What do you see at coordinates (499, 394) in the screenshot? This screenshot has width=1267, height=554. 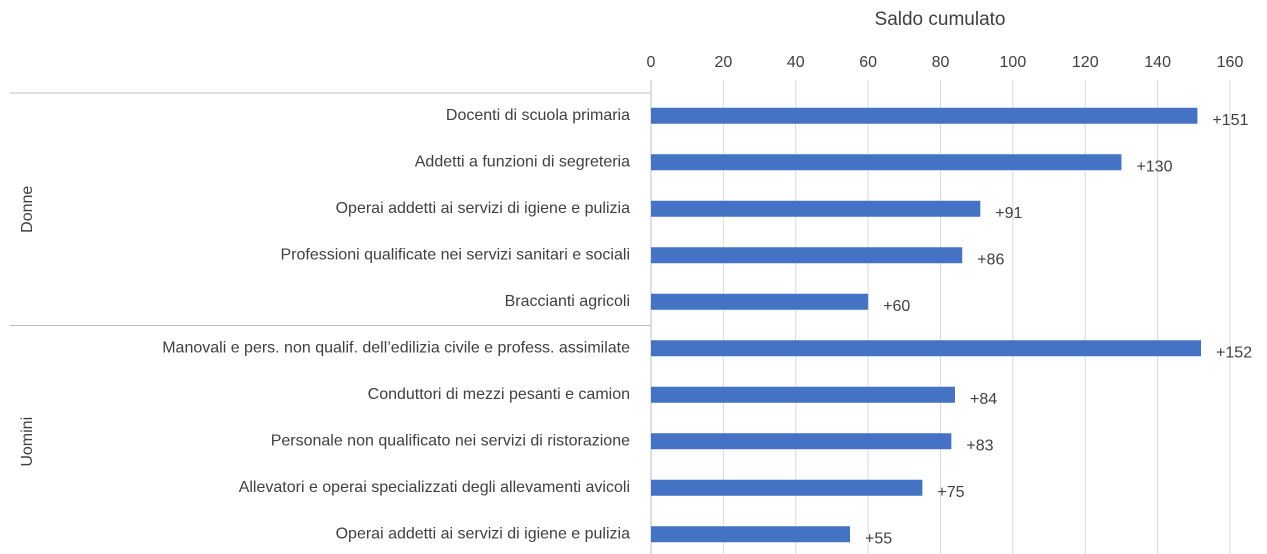 I see `y-tick-label: Conduttori di mezzi pesanti e camion` at bounding box center [499, 394].